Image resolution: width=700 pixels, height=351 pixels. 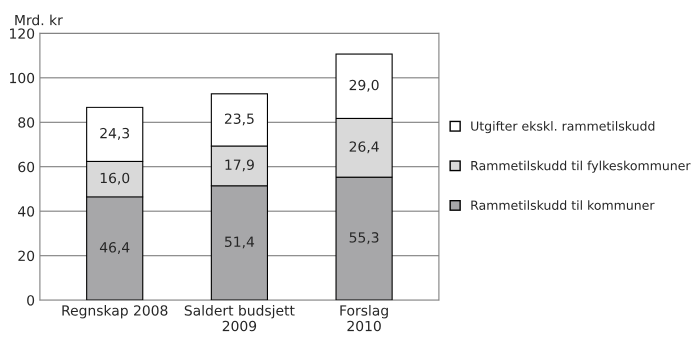 What do you see at coordinates (26, 256) in the screenshot?
I see `y-tick-label: 20` at bounding box center [26, 256].